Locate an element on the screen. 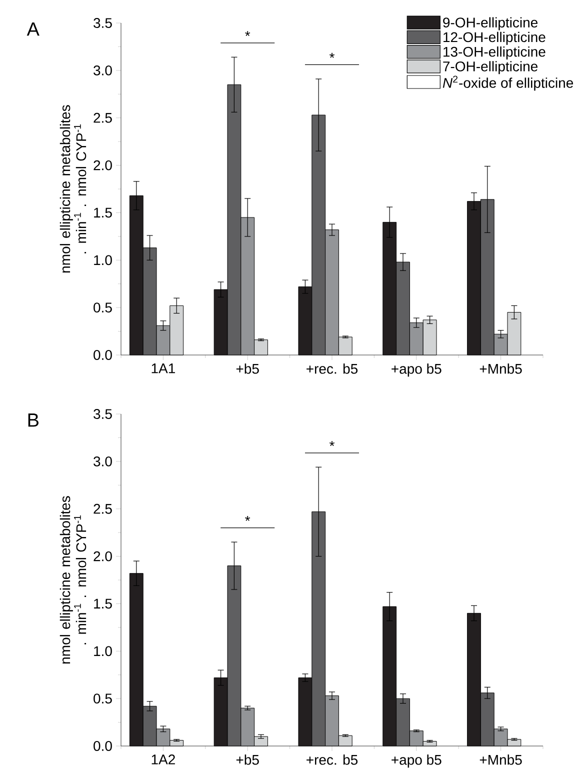 This screenshot has width=577, height=771. legend-label: 7-OH-ellipticine is located at coordinates (490, 67).